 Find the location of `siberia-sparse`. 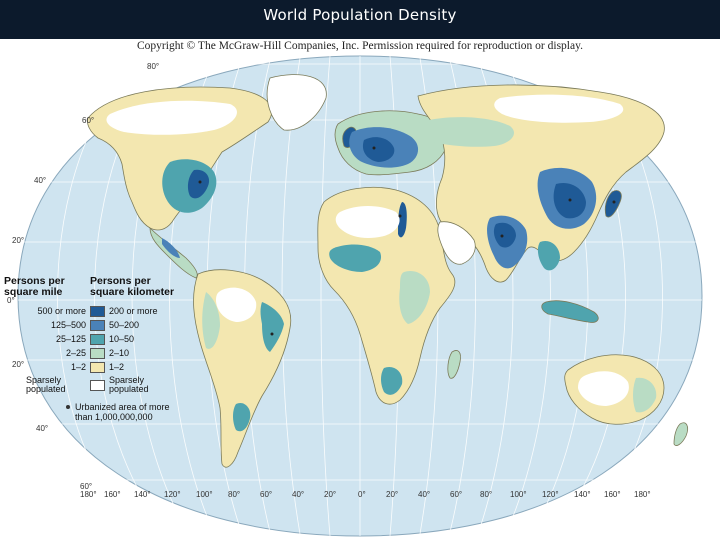

siberia-sparse is located at coordinates (559, 108).